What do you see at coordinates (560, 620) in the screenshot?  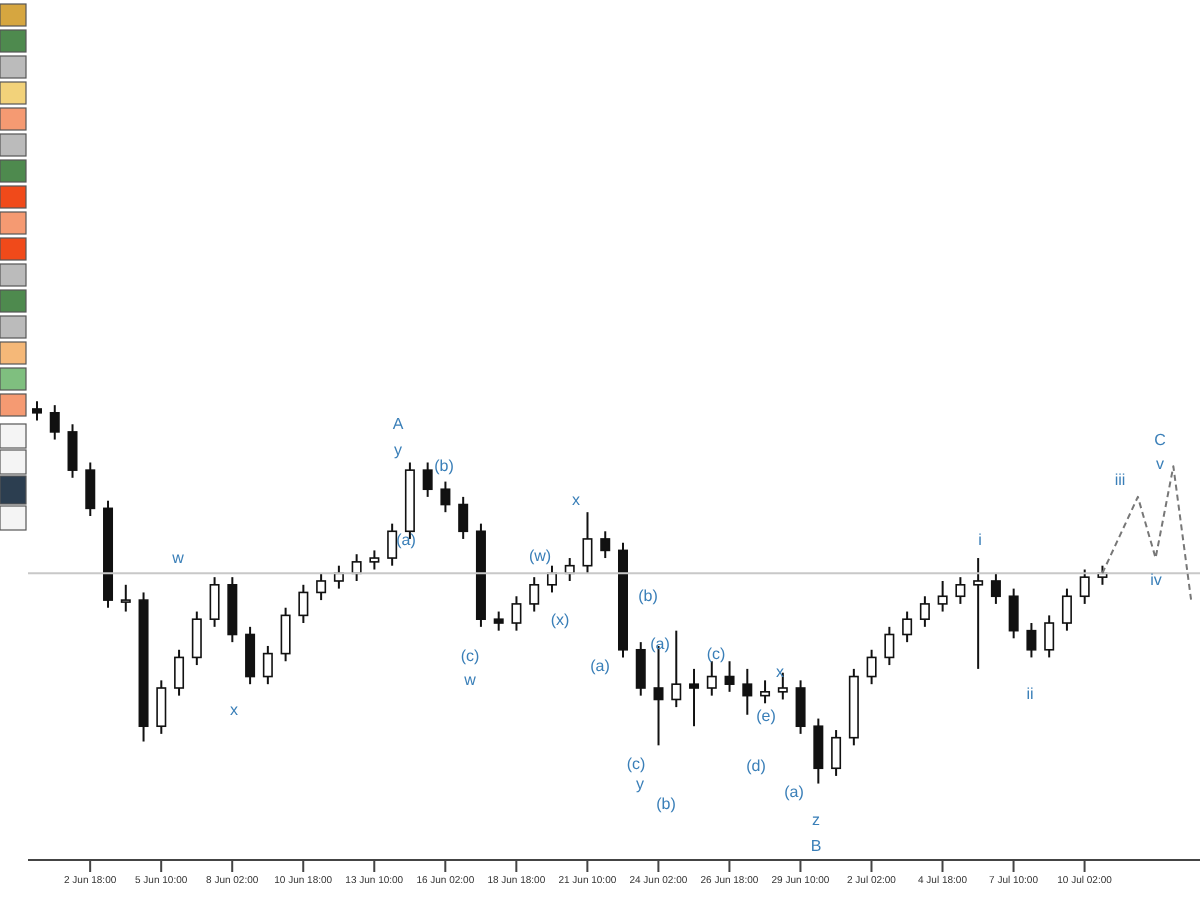 I see `annotation: (x)` at bounding box center [560, 620].